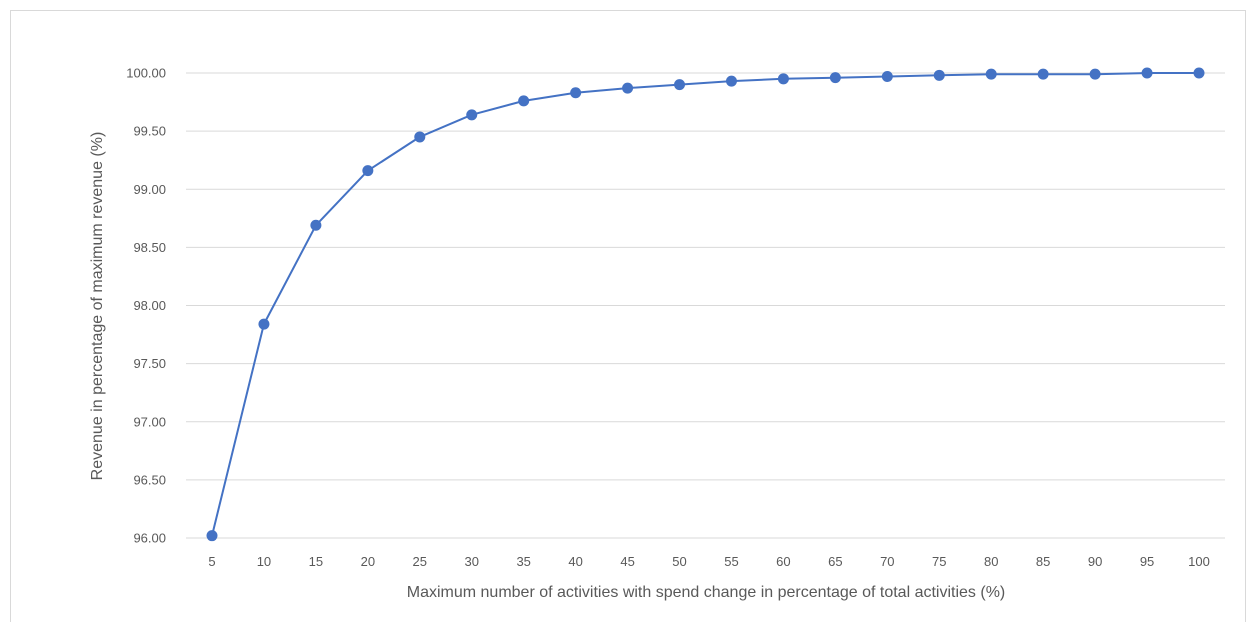 The height and width of the screenshot is (626, 1250). Describe the element at coordinates (149, 421) in the screenshot. I see `y-tick-label-2: 97.00` at that location.